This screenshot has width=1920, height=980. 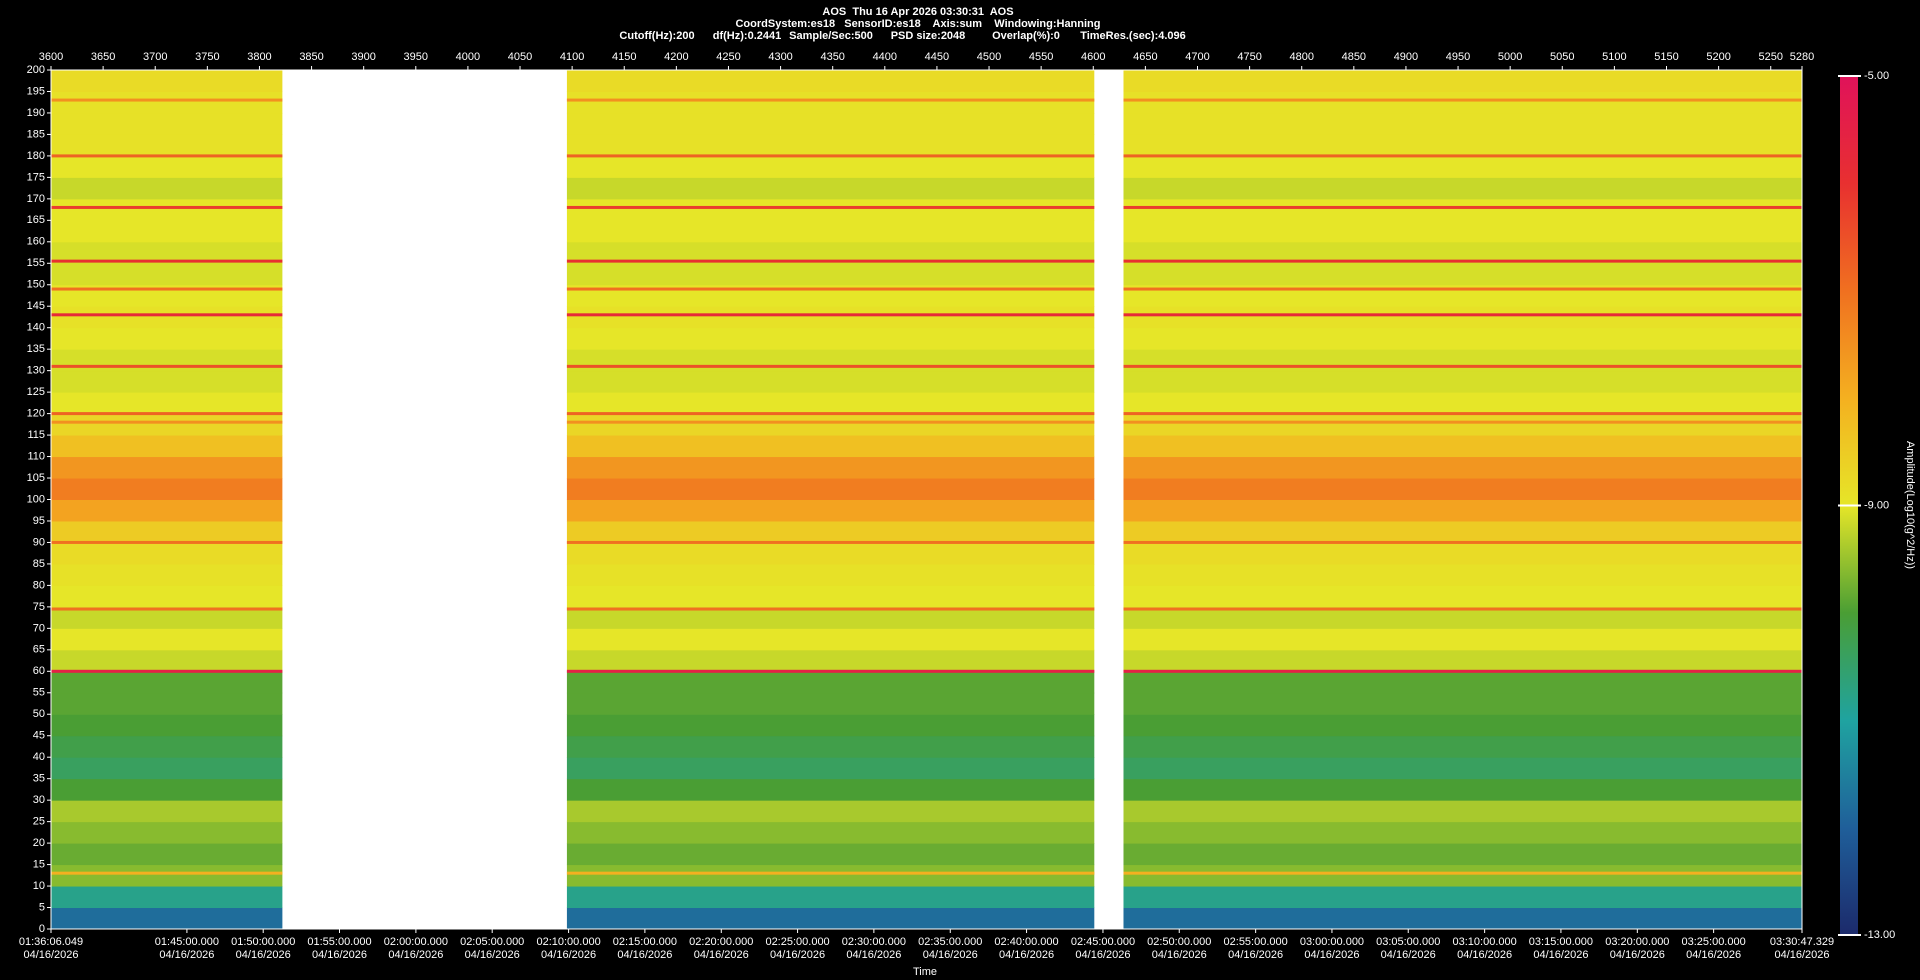 I want to click on x-tick-label: 4400, so click(x=885, y=57).